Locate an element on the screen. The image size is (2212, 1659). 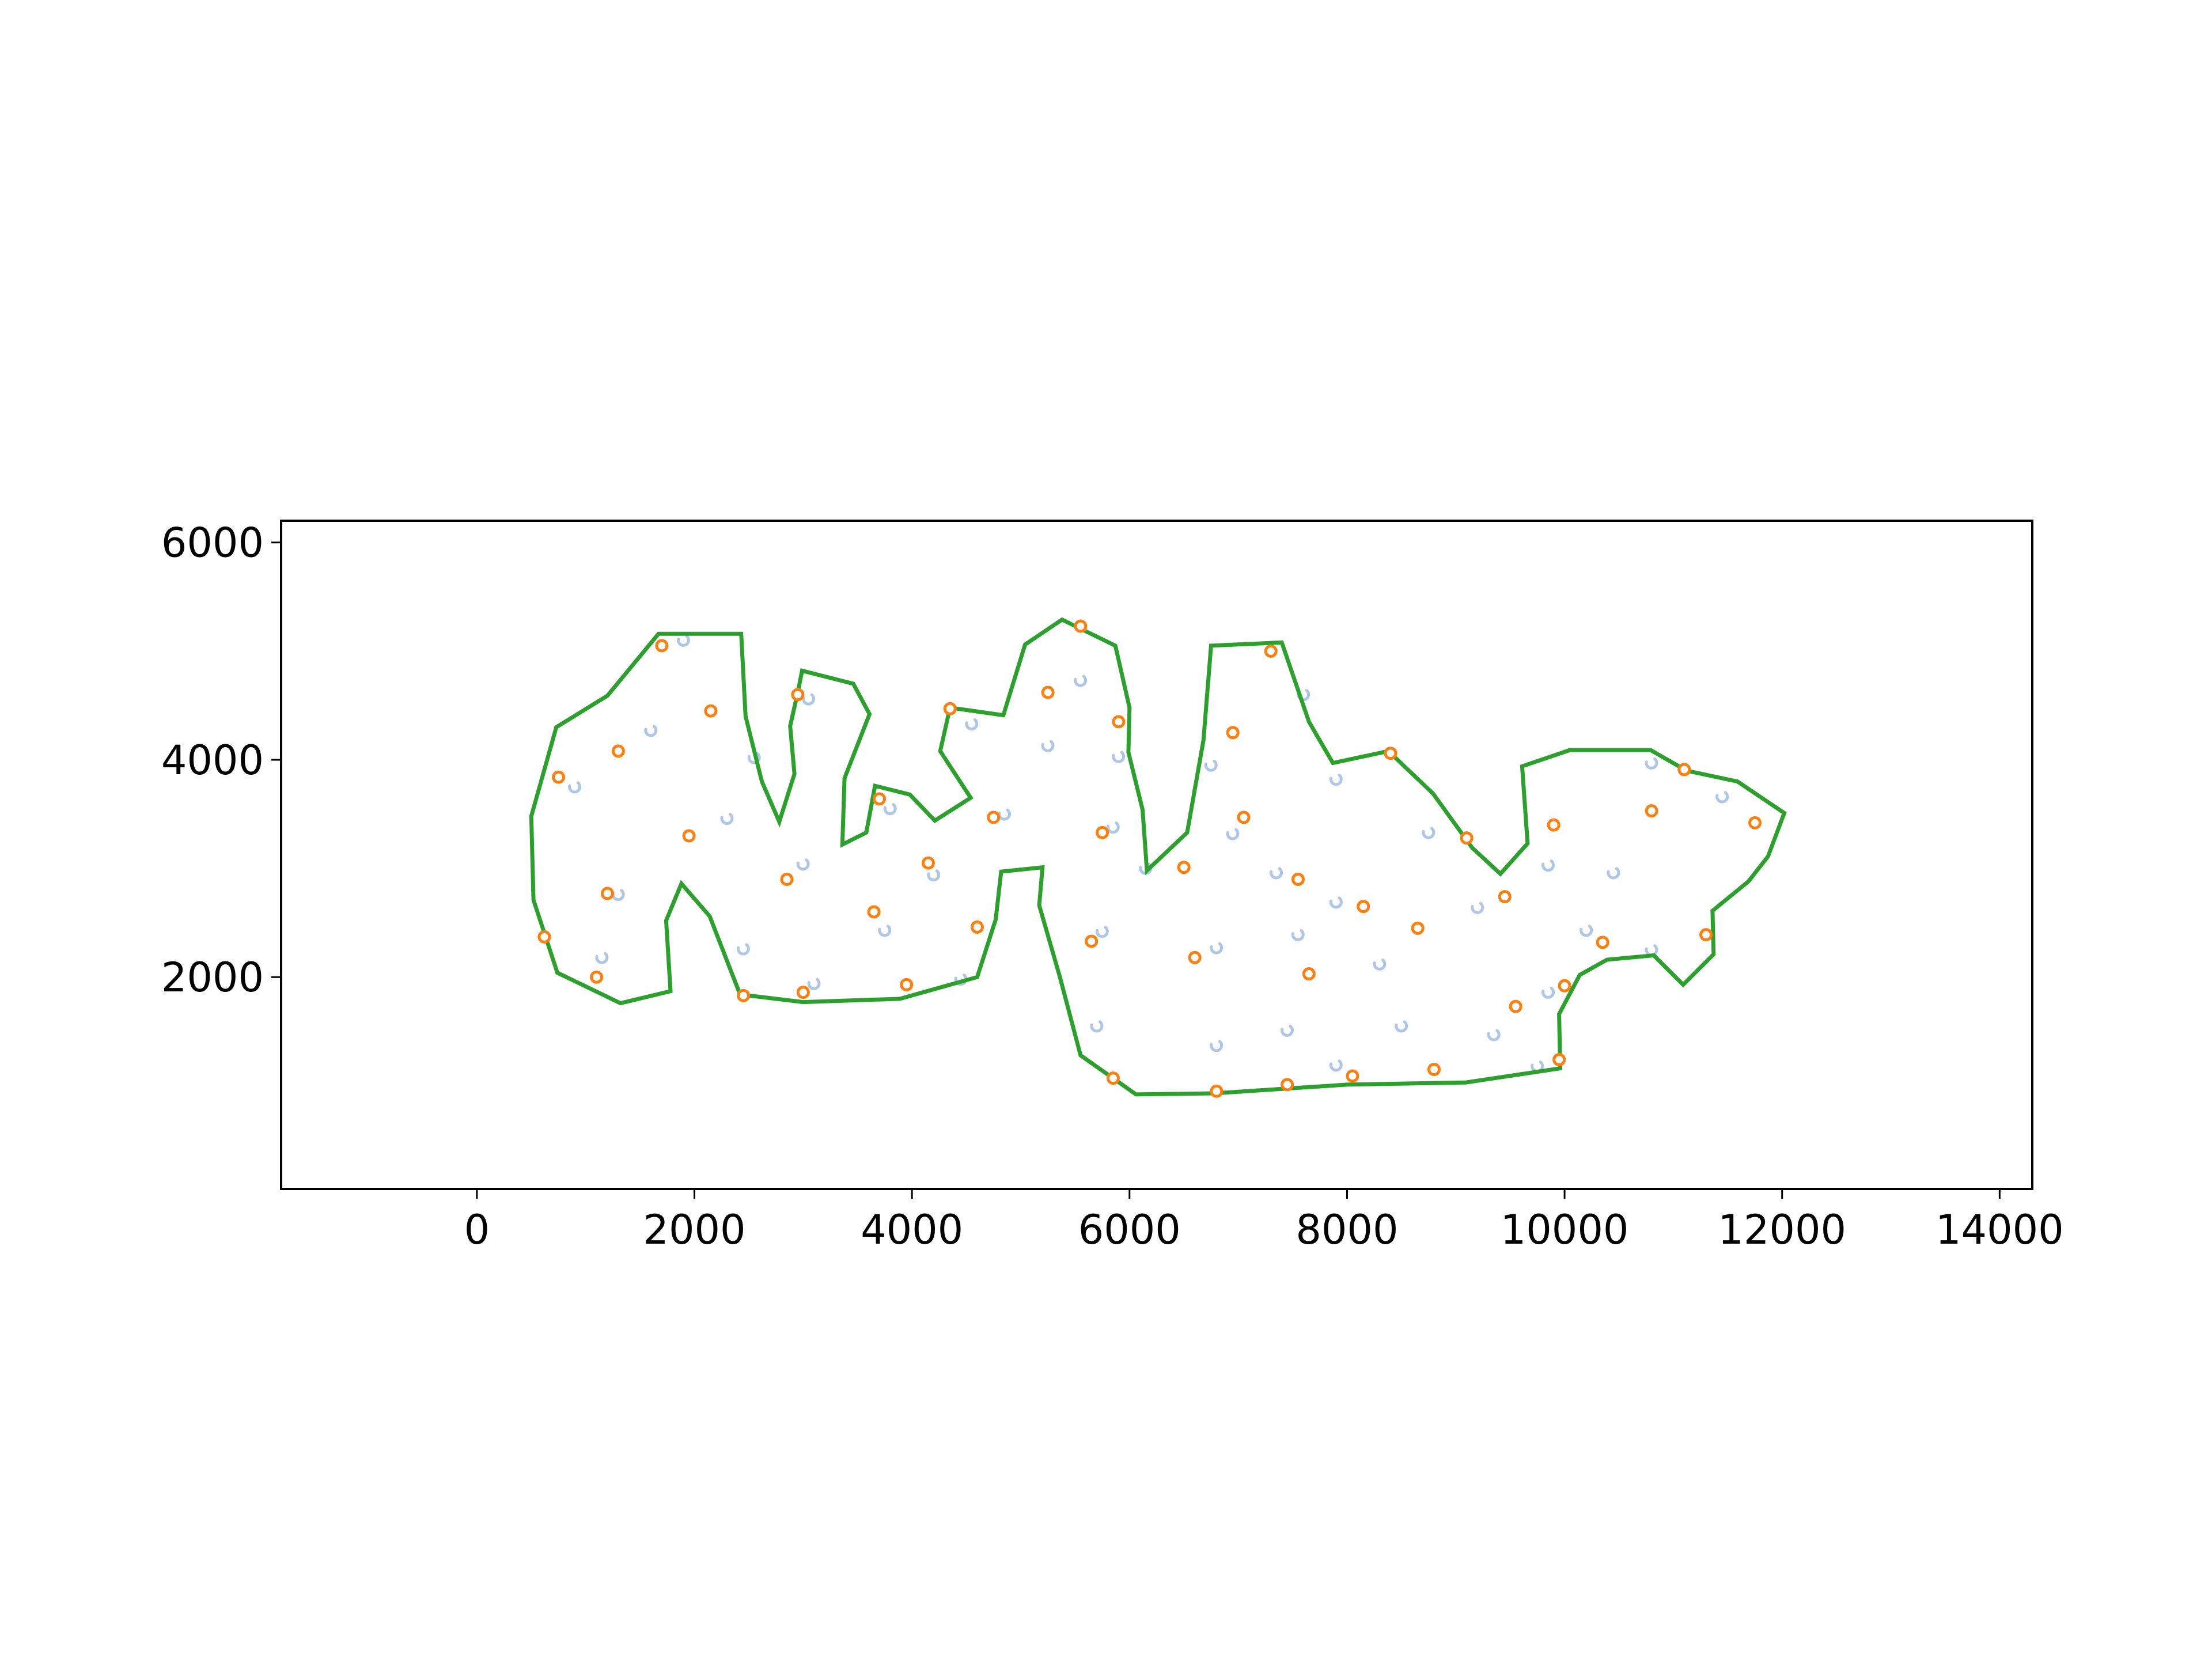
y-tick-label-2: 6000 is located at coordinates (212, 543).